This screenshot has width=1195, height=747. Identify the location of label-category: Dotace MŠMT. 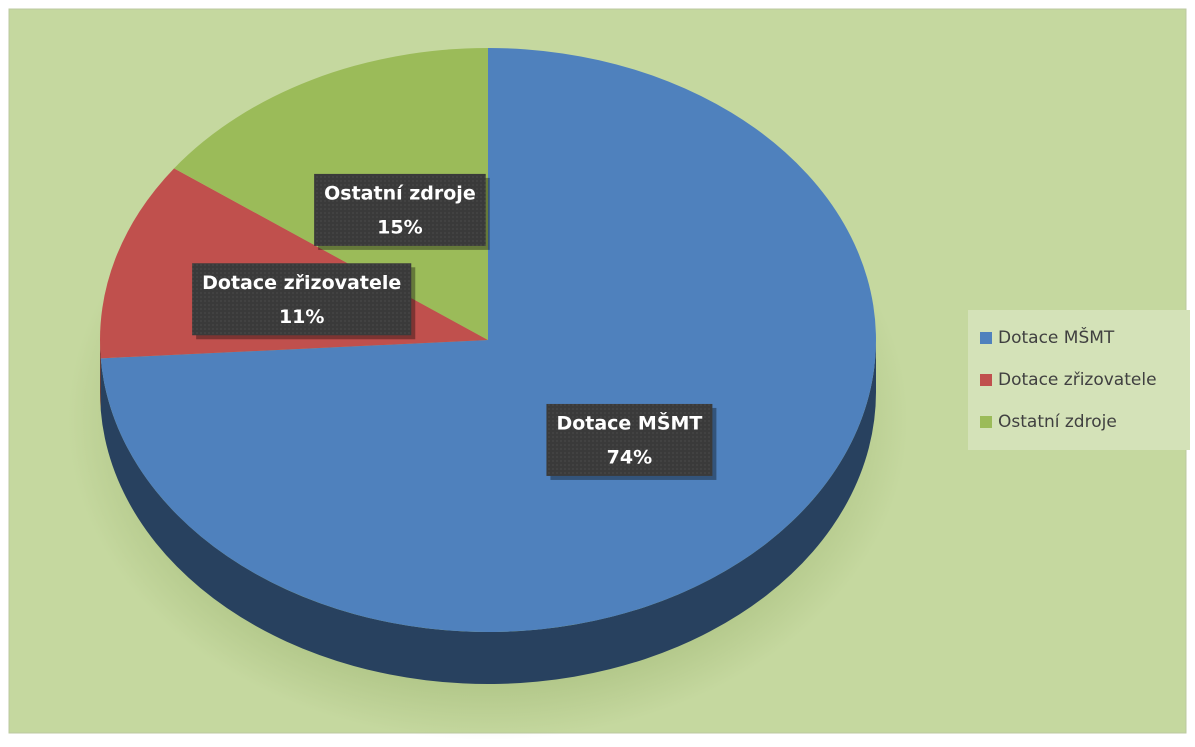
(629, 422).